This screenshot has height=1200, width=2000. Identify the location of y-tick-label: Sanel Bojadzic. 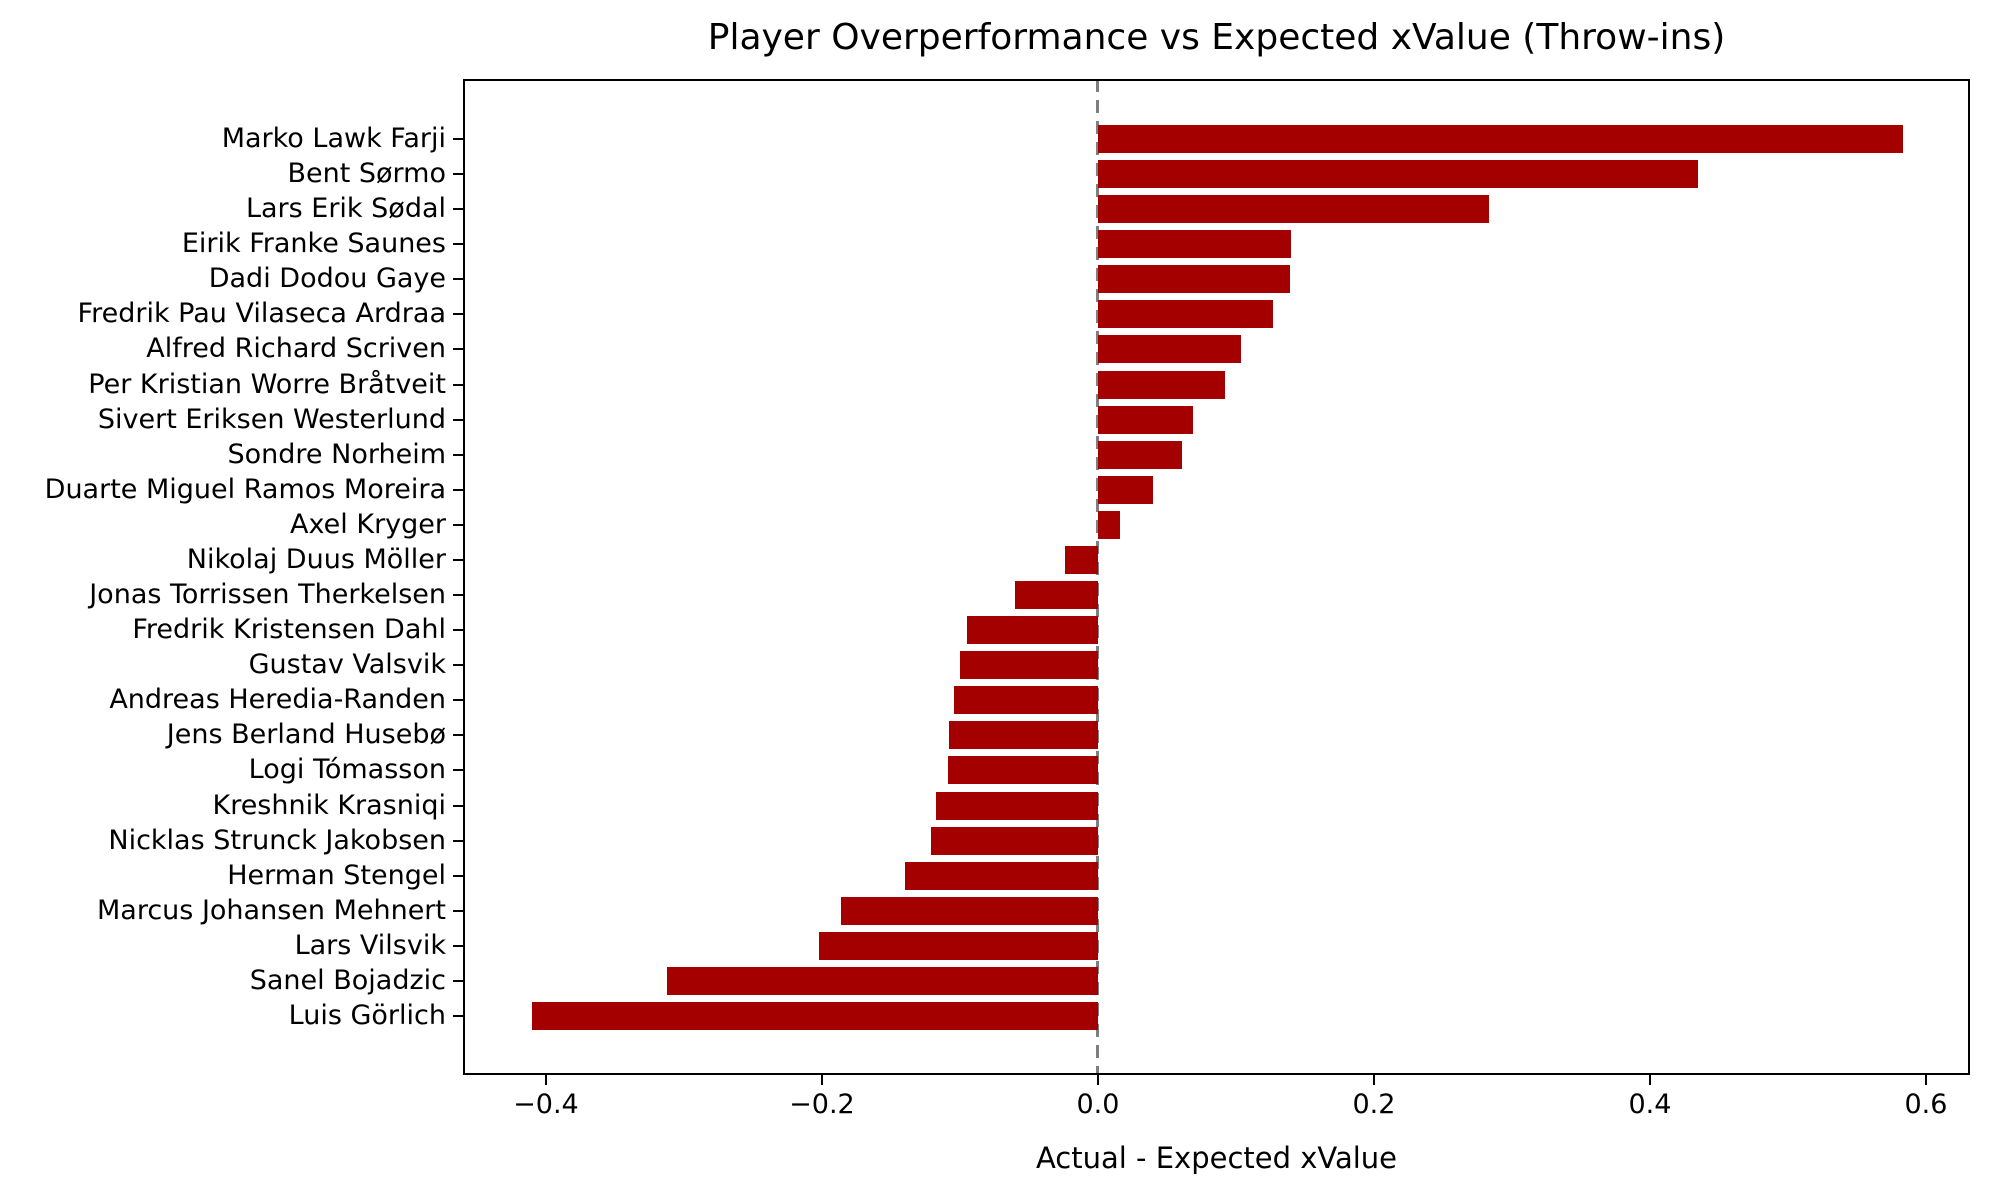
(347, 980).